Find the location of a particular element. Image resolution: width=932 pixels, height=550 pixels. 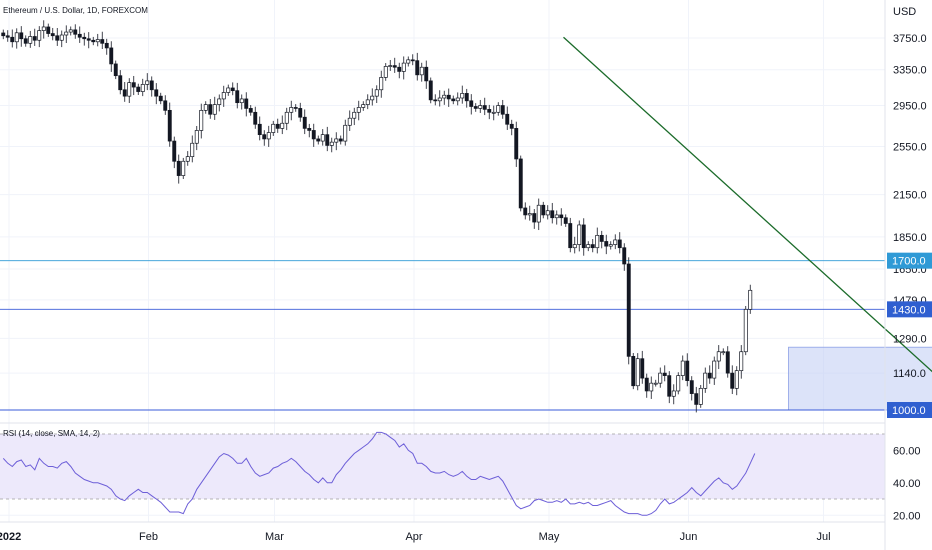

level-tag: 1700.0 is located at coordinates (909, 260).